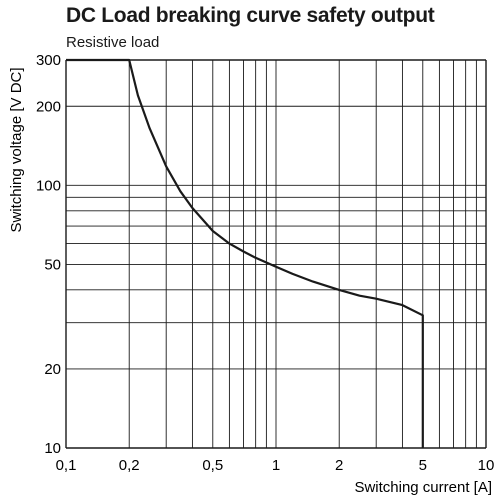 This screenshot has height=500, width=500. Describe the element at coordinates (486, 465) in the screenshot. I see `x-tick-label: 10` at that location.